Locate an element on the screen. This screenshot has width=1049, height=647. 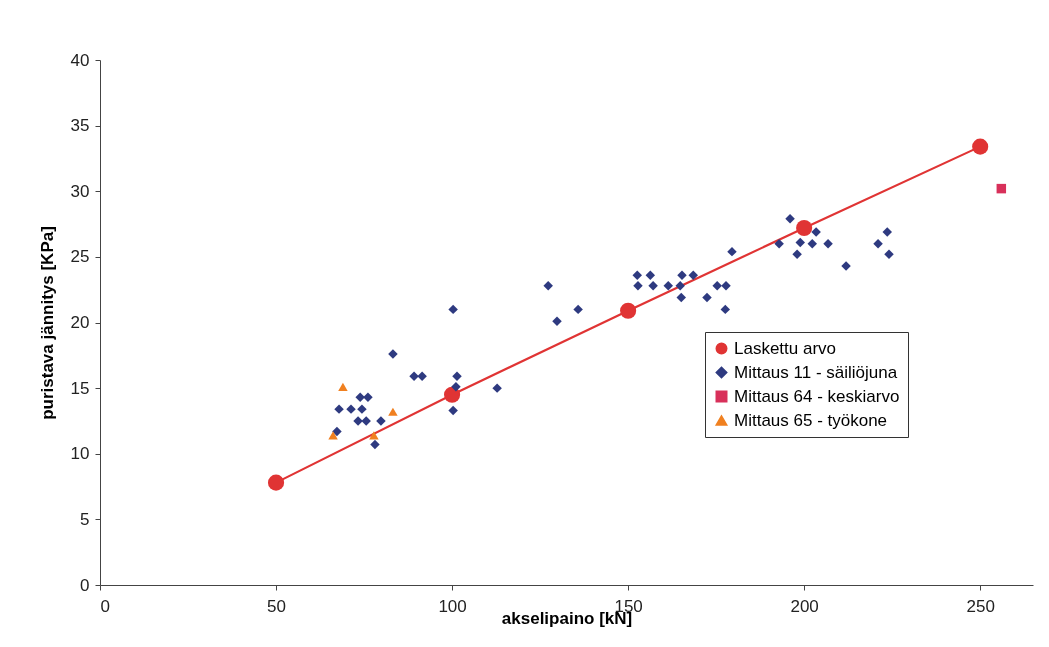
y-tick-label: 15 is located at coordinates (80, 388).